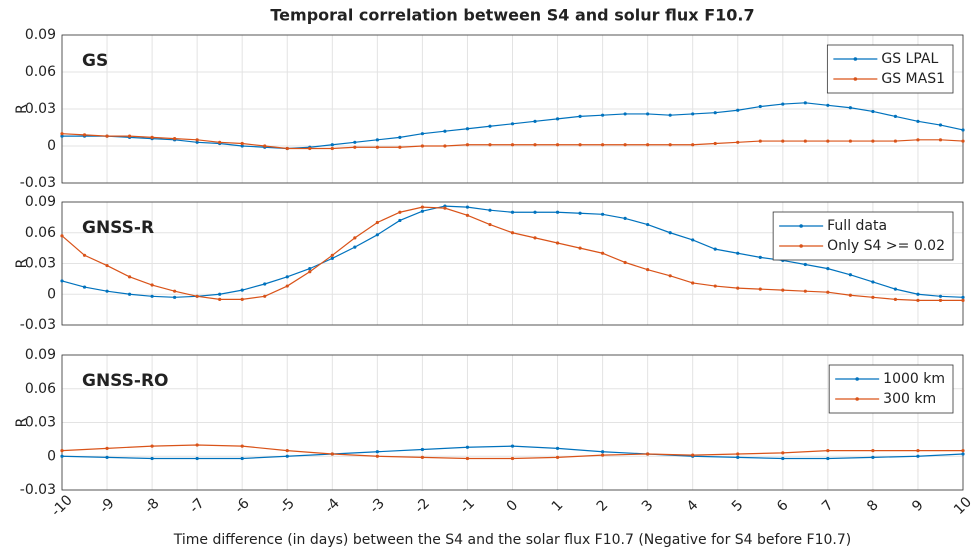 The image size is (975, 552). What do you see at coordinates (913, 79) in the screenshot?
I see `legend-label: GS MAS1` at bounding box center [913, 79].